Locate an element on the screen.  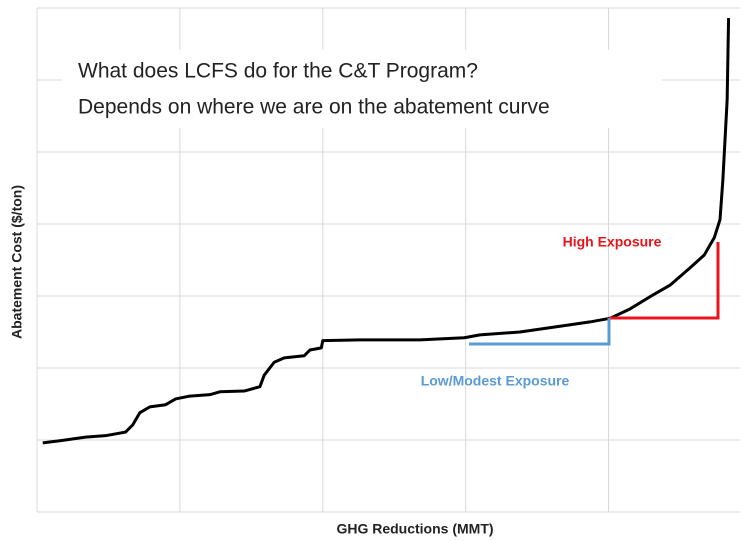
title-line: What does LCFS do for the C&T Program? is located at coordinates (278, 71).